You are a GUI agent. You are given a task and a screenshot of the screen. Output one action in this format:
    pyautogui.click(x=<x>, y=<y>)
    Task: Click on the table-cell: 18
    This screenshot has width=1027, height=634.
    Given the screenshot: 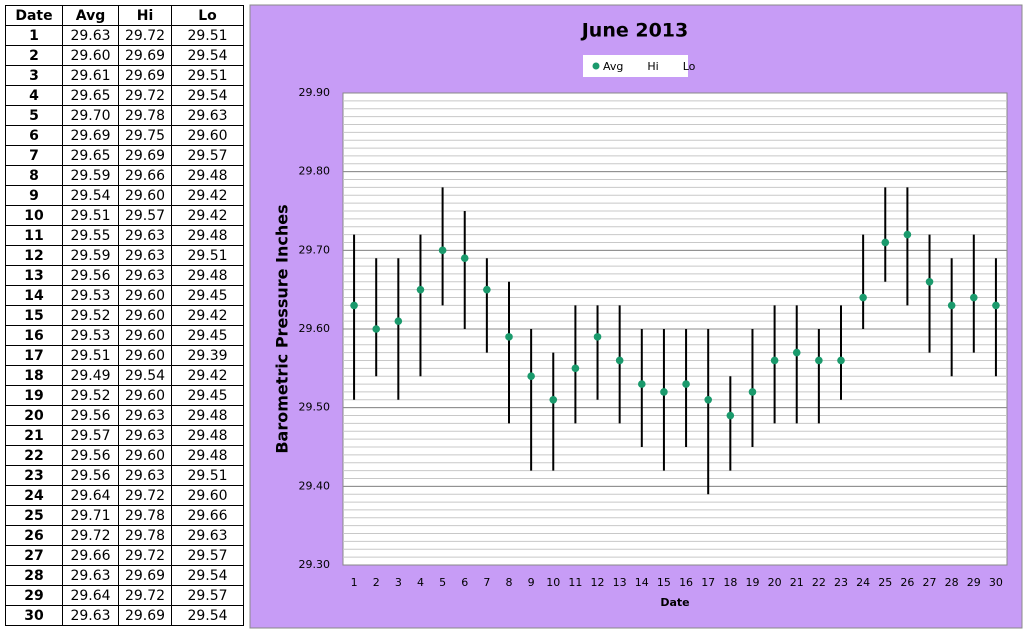 What is the action you would take?
    pyautogui.click(x=34, y=375)
    